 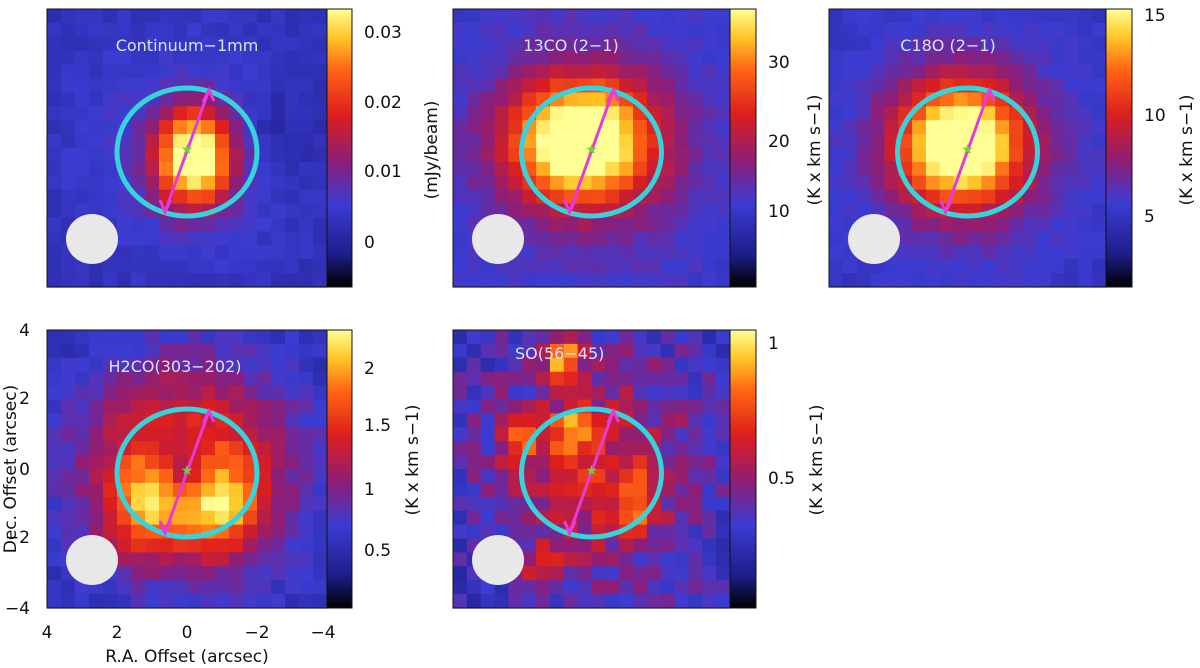 I want to click on colorbar-tick-0: 0.03, so click(x=383, y=33).